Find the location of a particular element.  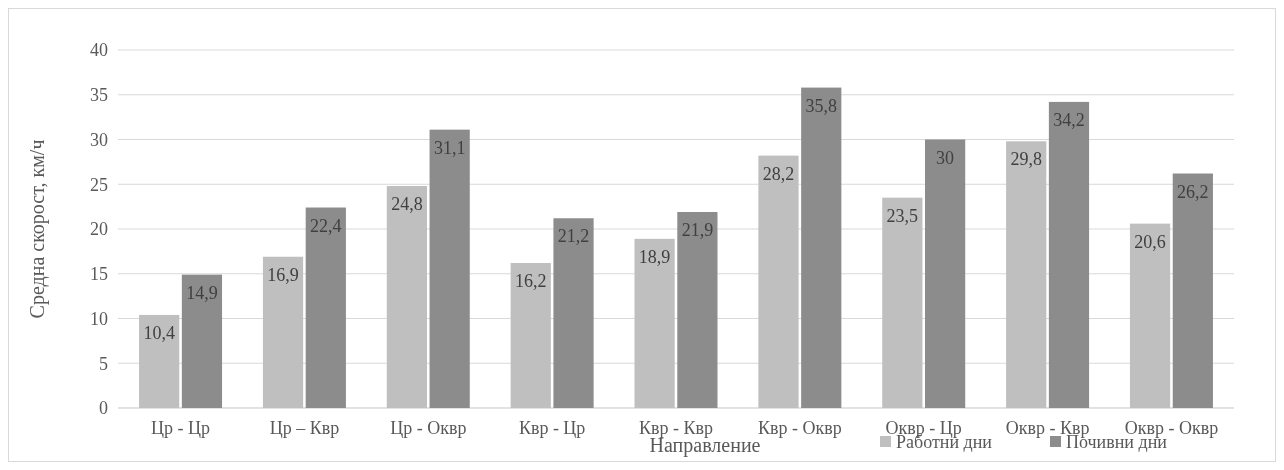

y-tick-label: 25 is located at coordinates (99, 184).